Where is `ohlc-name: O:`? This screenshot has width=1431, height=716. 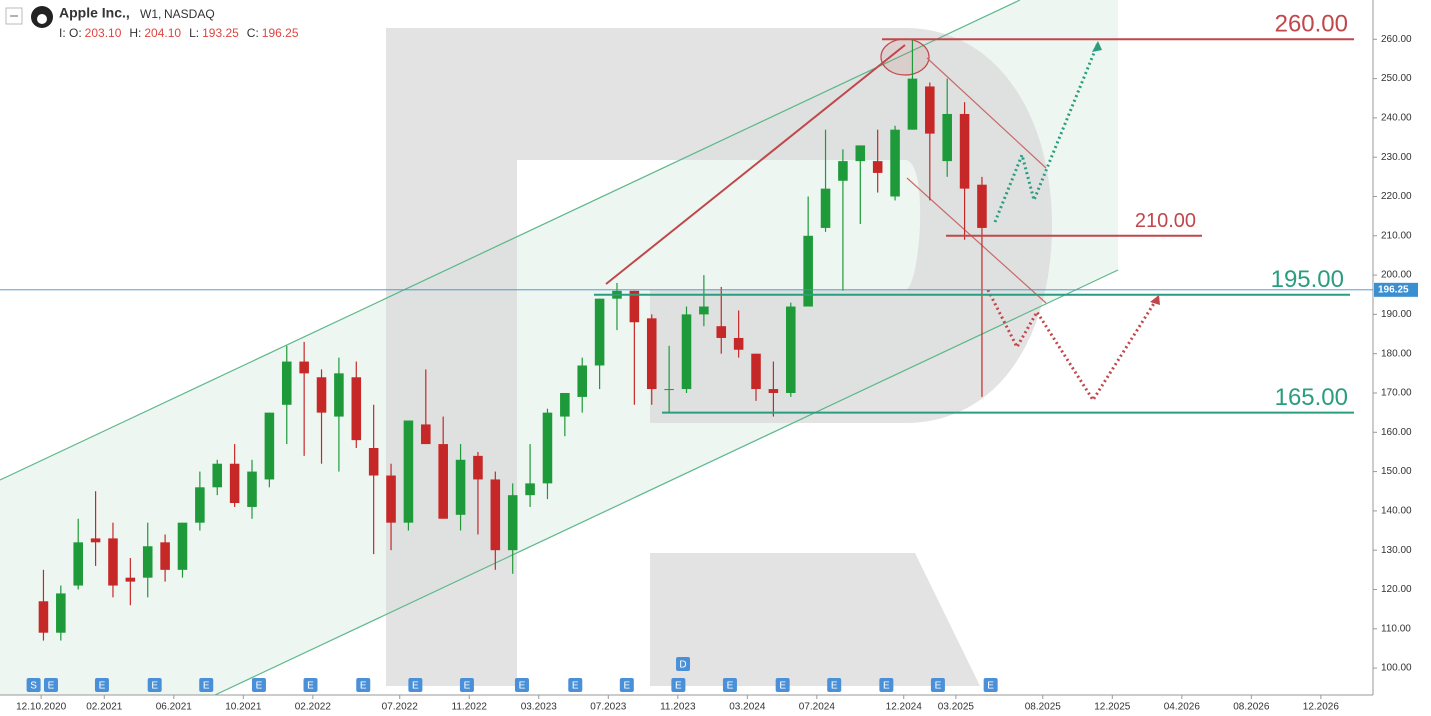
ohlc-name: O: is located at coordinates (75, 33).